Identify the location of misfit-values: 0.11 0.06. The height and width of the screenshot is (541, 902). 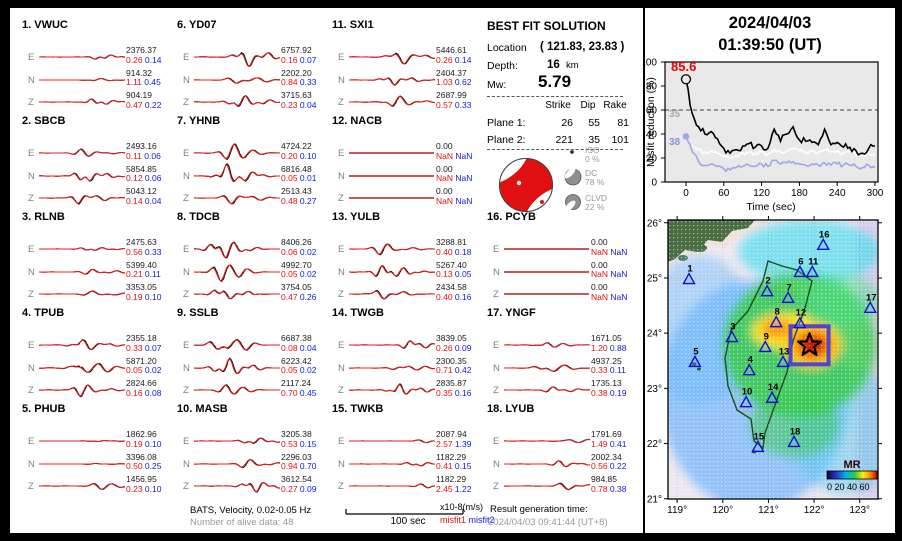
(152, 156).